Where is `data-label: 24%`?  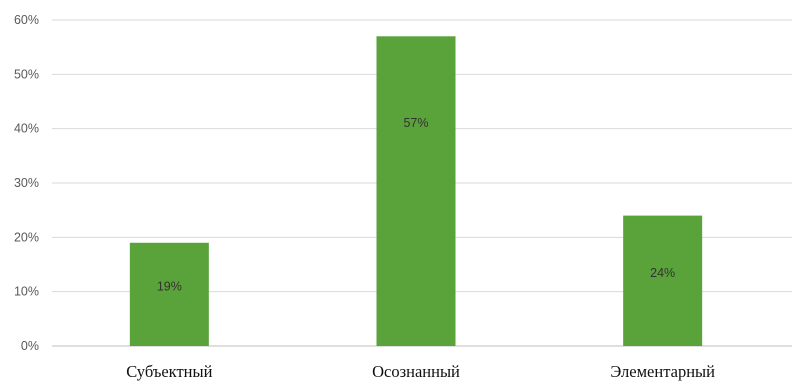
data-label: 24% is located at coordinates (662, 273).